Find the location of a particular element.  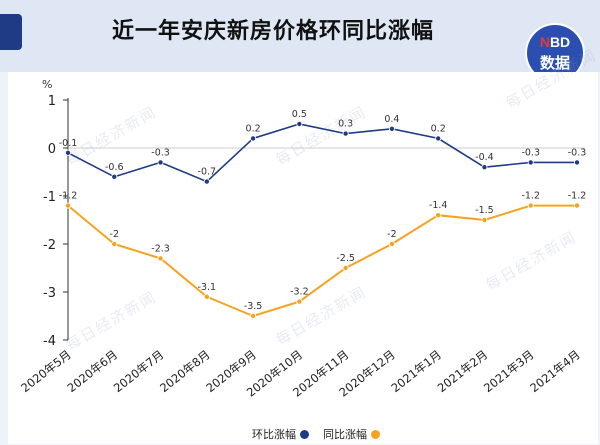

data-label-hb: -0.4 is located at coordinates (484, 157).